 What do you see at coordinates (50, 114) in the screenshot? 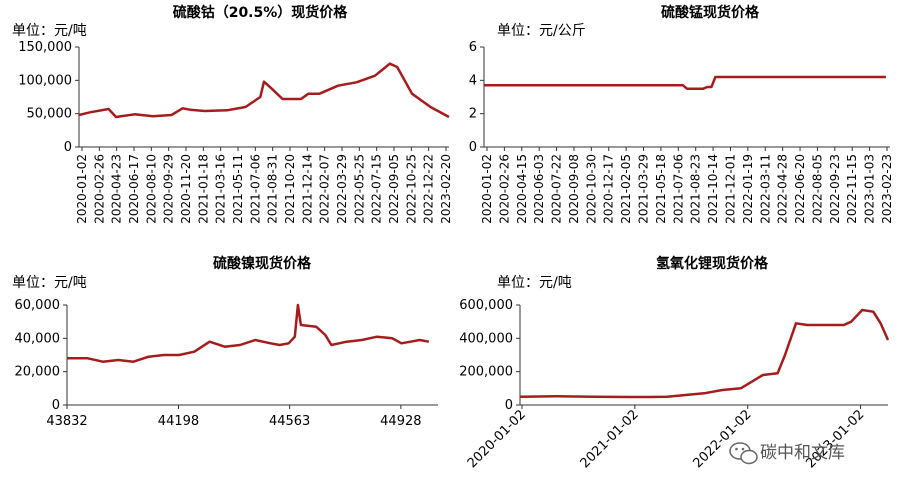
I see `cobalt-ytick-label: 50,000` at bounding box center [50, 114].